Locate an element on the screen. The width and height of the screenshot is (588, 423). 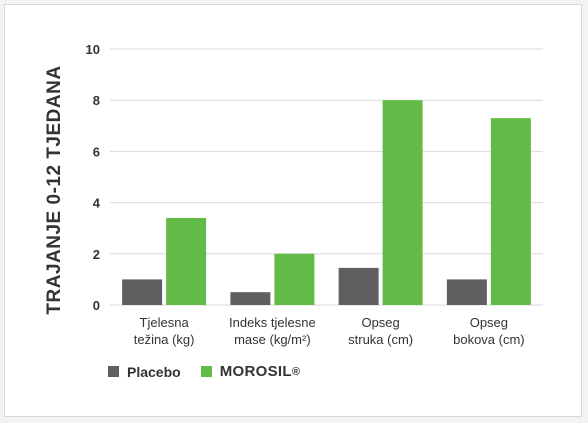
y-tick-label: 0 is located at coordinates (96, 305).